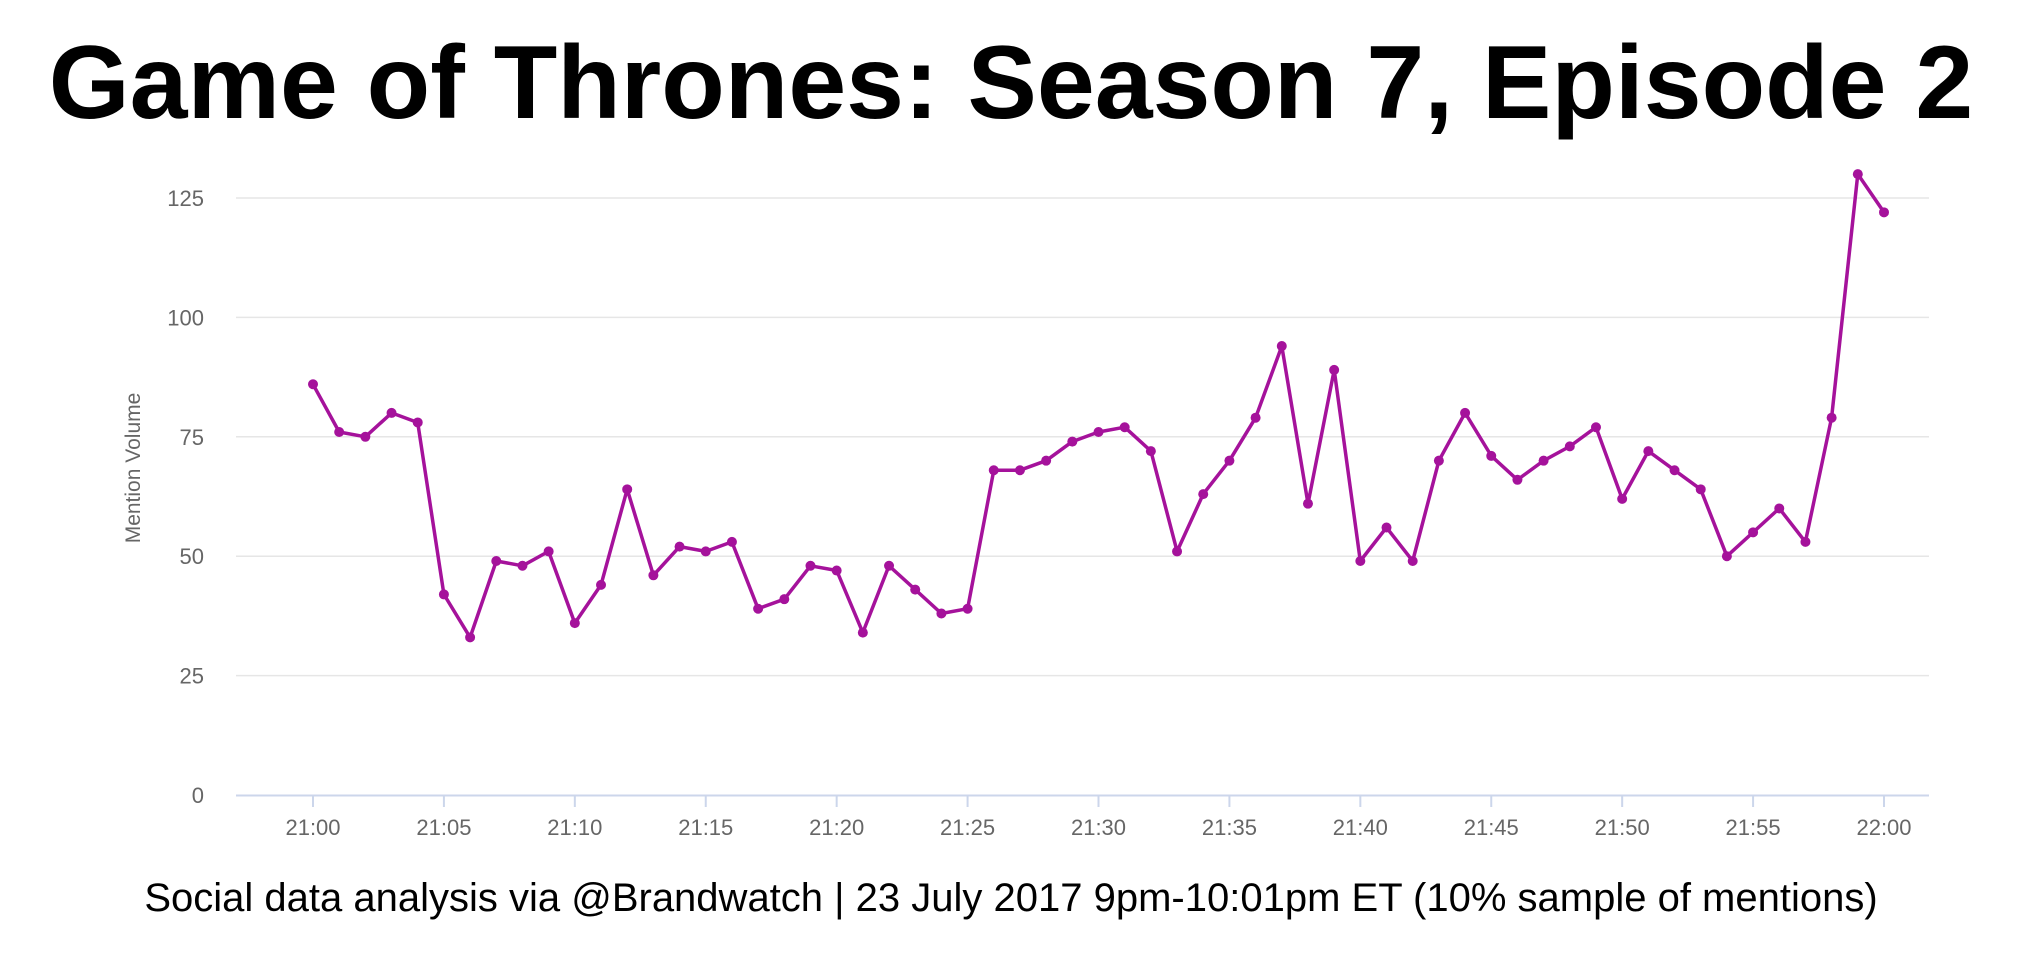 The image size is (2022, 955). Describe the element at coordinates (1229, 827) in the screenshot. I see `x-tick-label: 21:35` at that location.